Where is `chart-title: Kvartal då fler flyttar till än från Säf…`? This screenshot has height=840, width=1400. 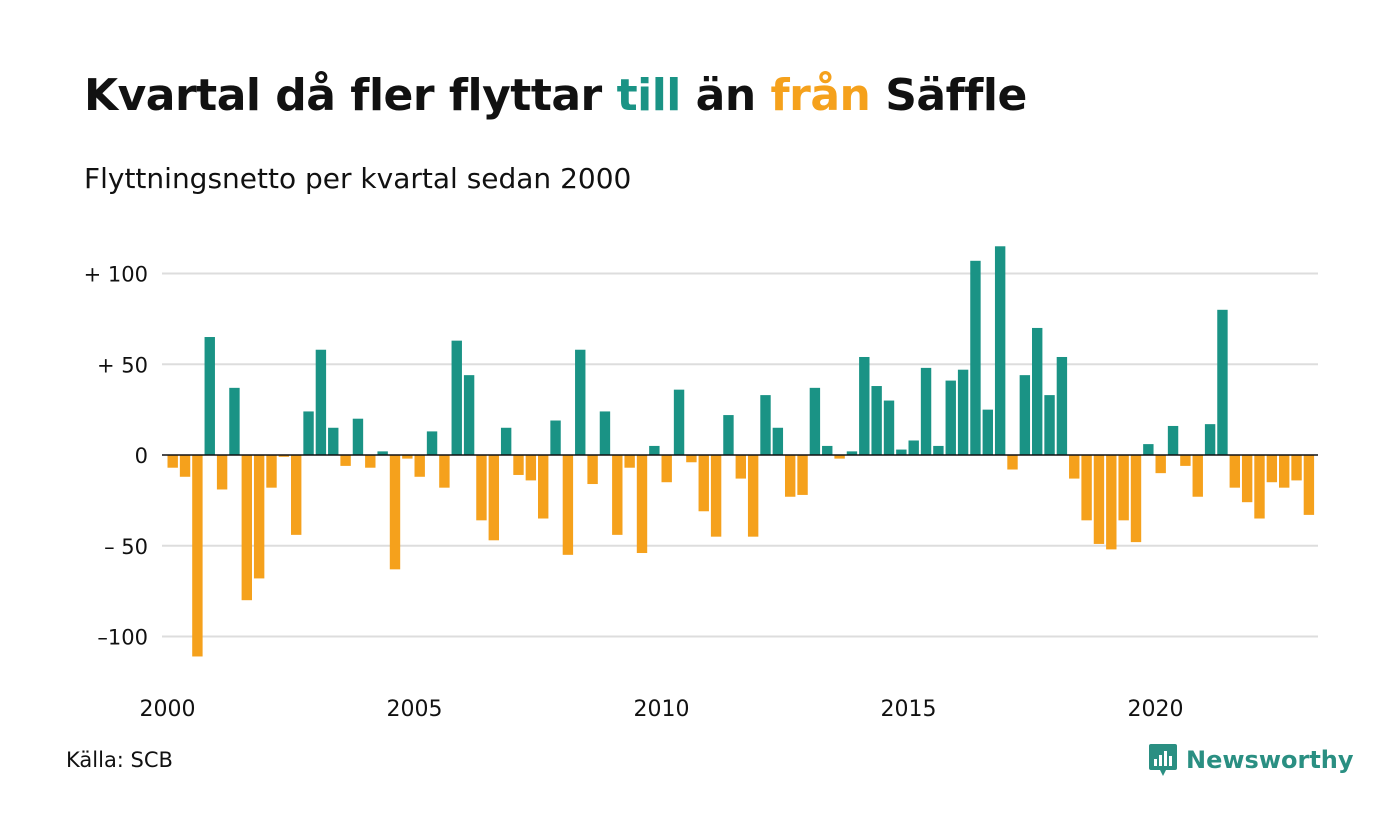 chart-title: Kvartal då fler flyttar till än från Säf… is located at coordinates (555, 95).